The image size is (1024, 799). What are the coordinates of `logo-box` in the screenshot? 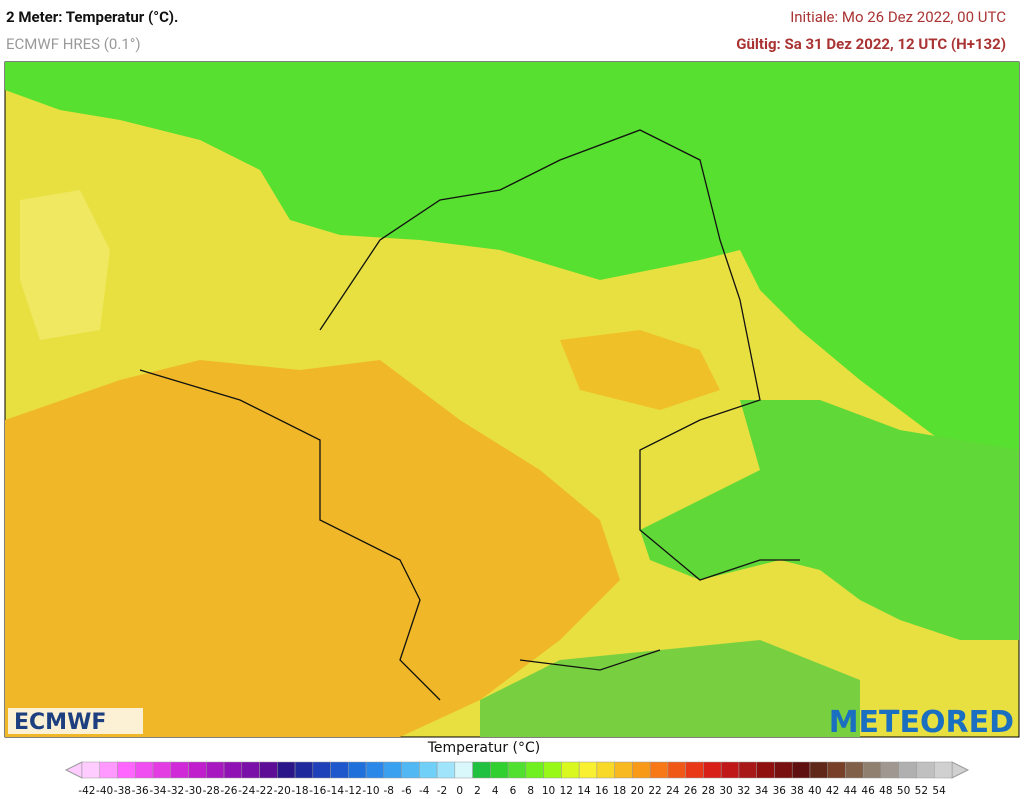 It's located at (75, 721).